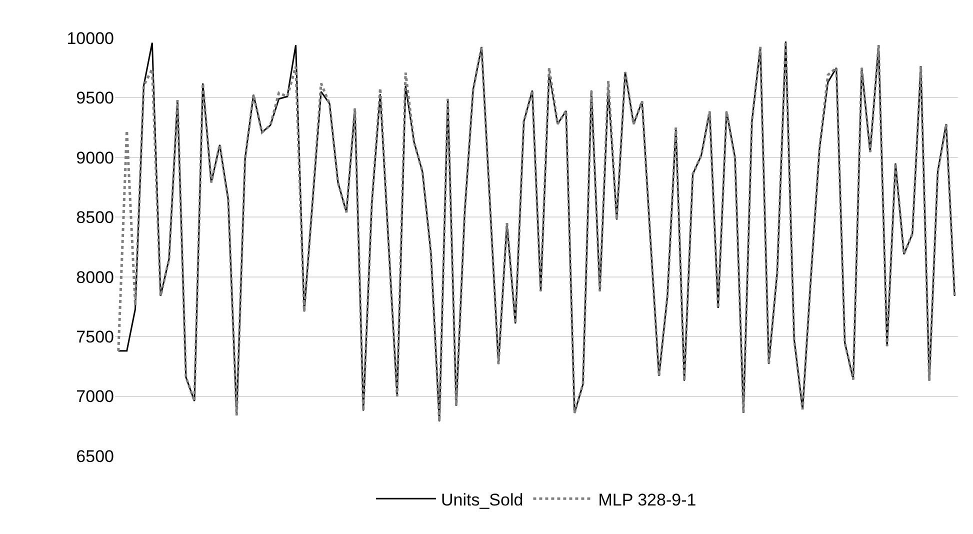 This screenshot has height=534, width=973. What do you see at coordinates (95, 396) in the screenshot?
I see `y-tick-label: 7000` at bounding box center [95, 396].